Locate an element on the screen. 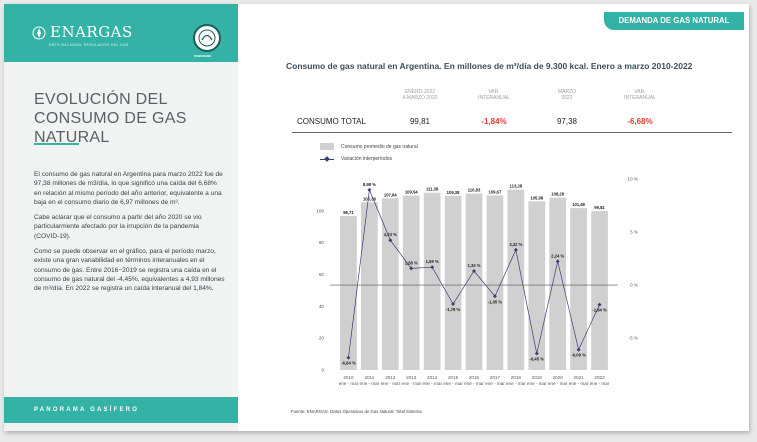  table-value-period: 99,81 is located at coordinates (420, 121).